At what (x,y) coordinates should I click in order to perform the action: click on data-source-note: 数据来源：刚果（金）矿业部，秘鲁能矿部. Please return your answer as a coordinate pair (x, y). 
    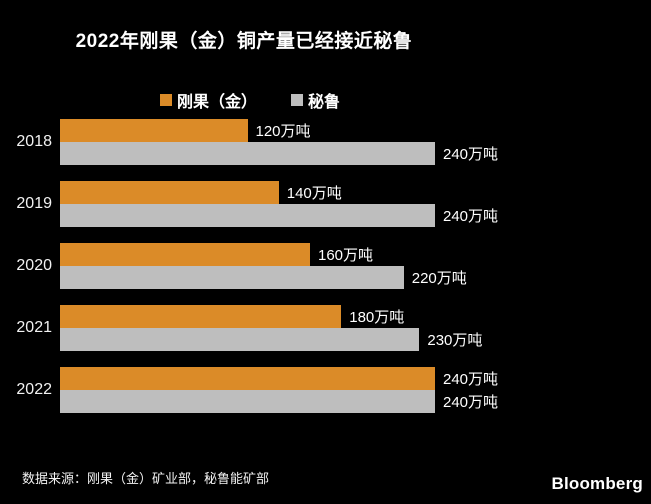
    Looking at the image, I should click on (146, 478).